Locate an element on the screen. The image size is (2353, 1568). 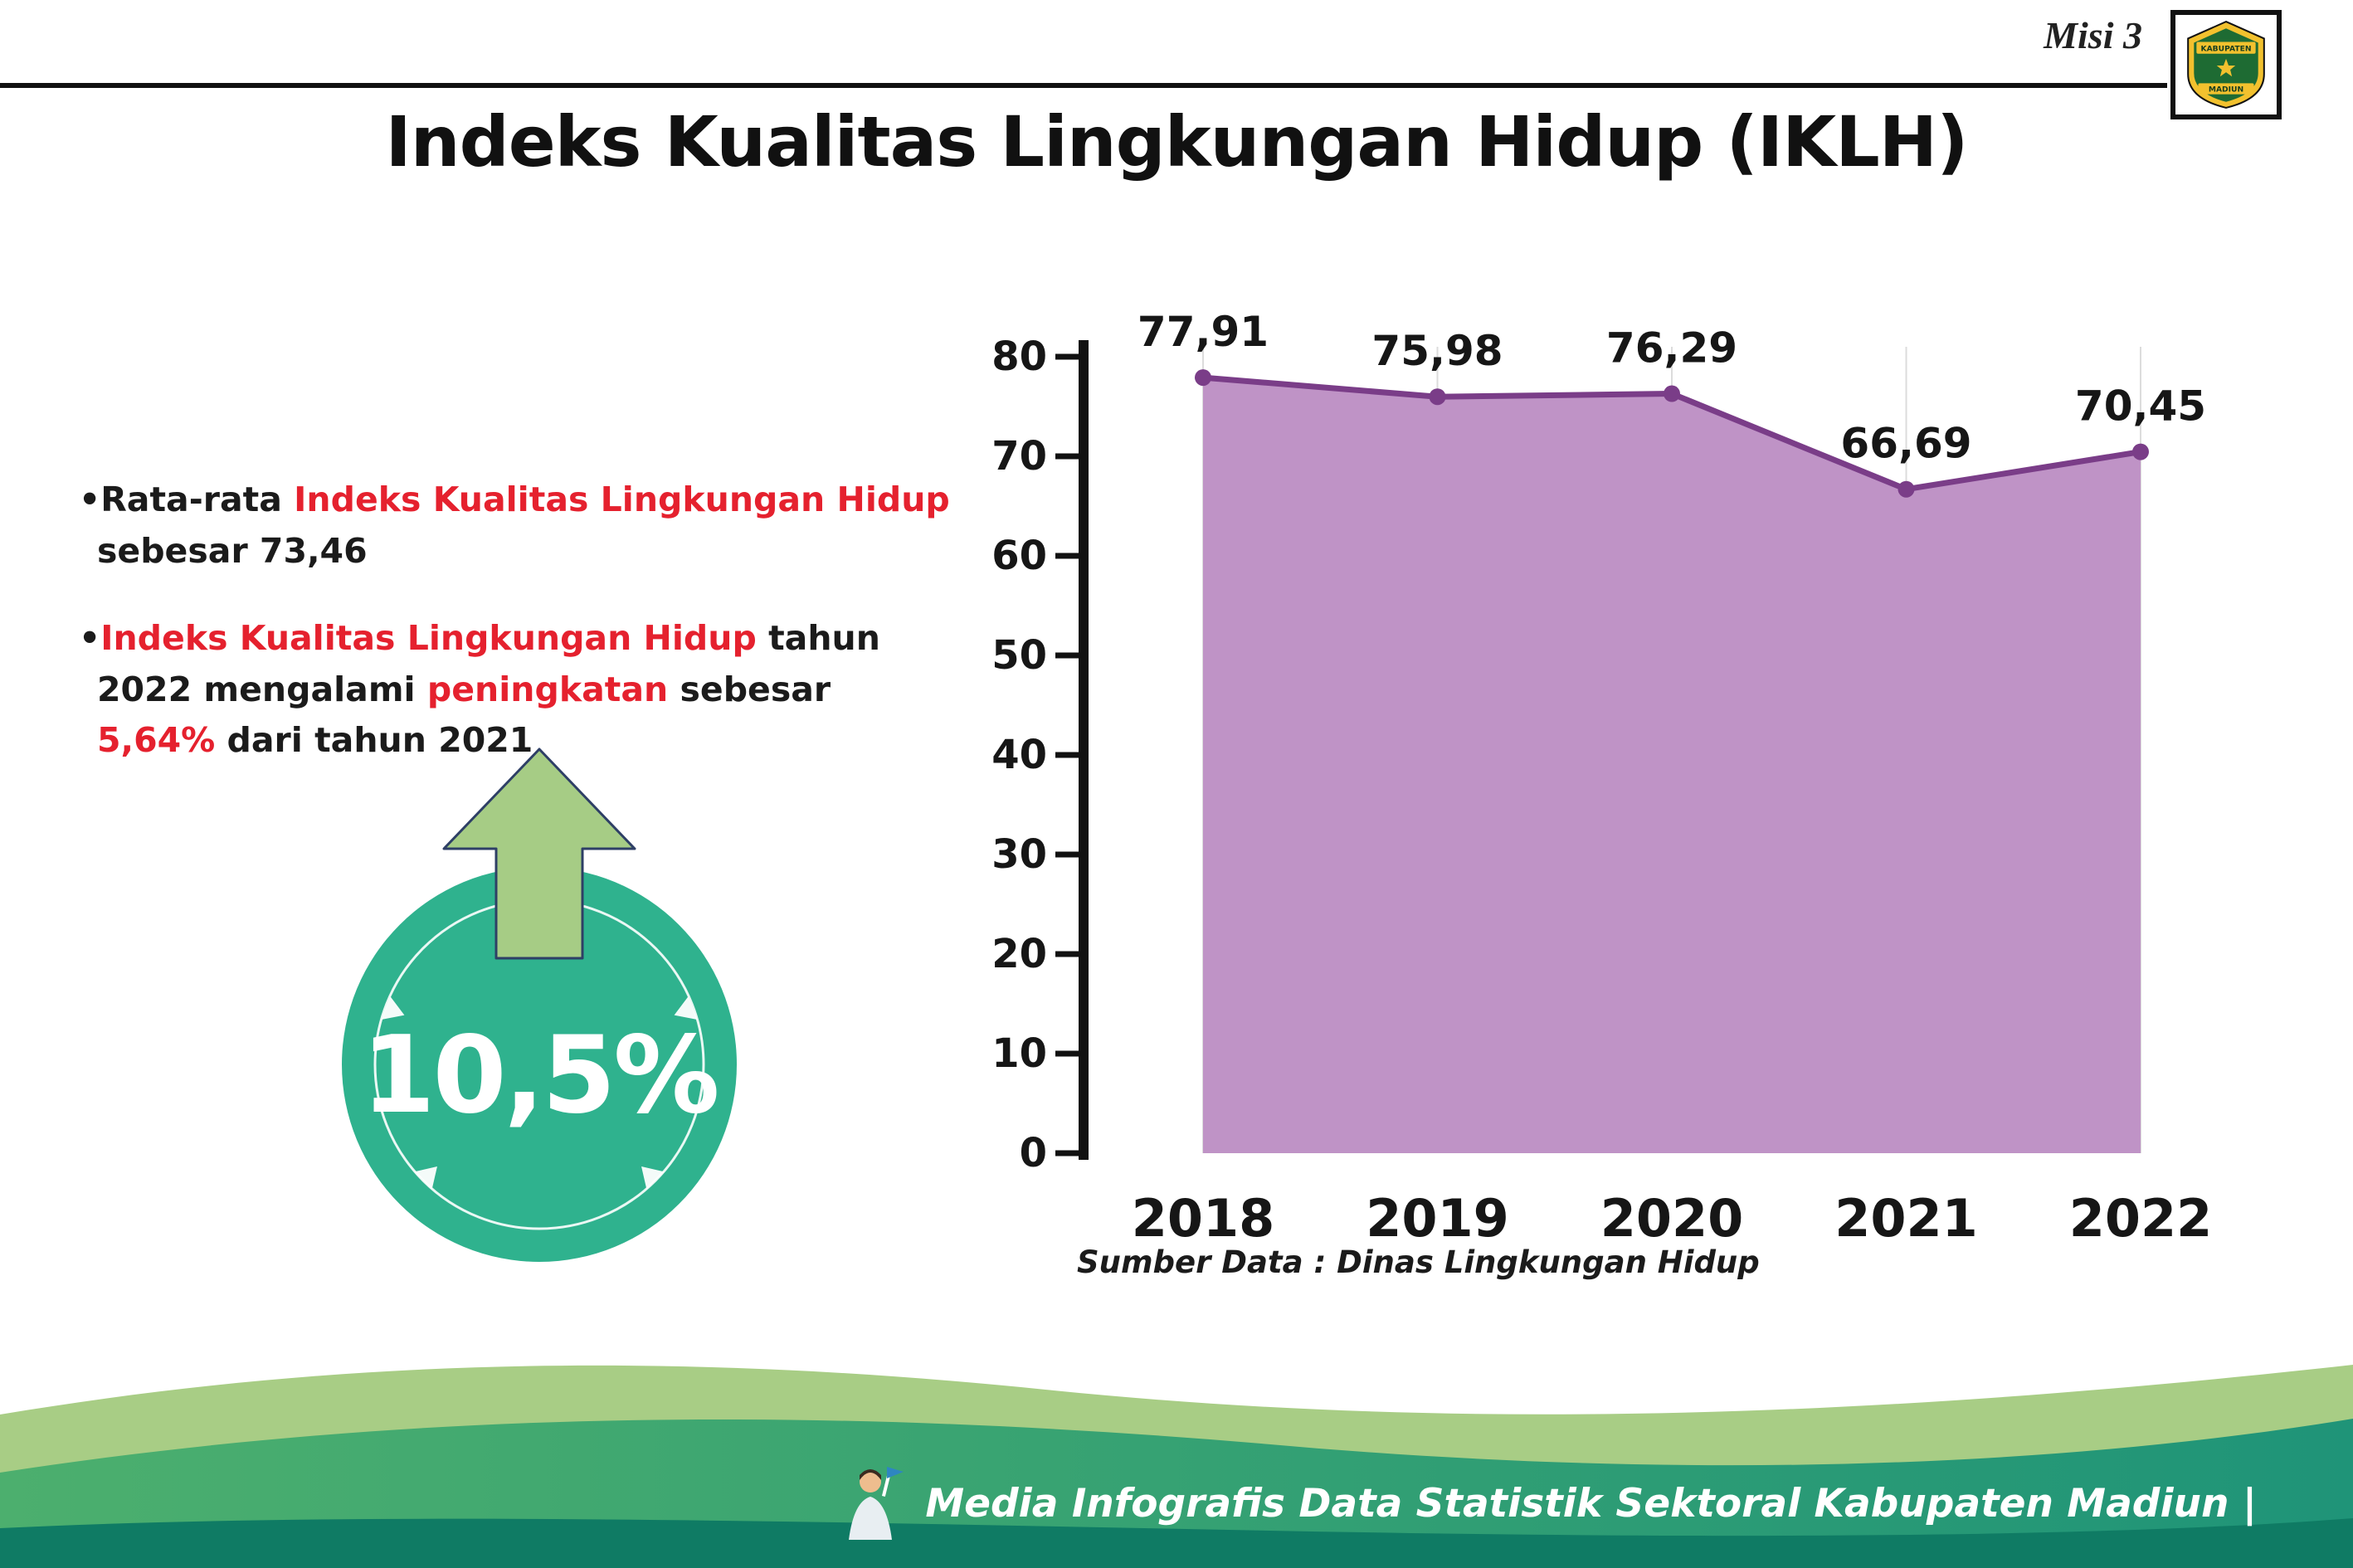
logo-bottom-band is located at coordinates (2226, 89).